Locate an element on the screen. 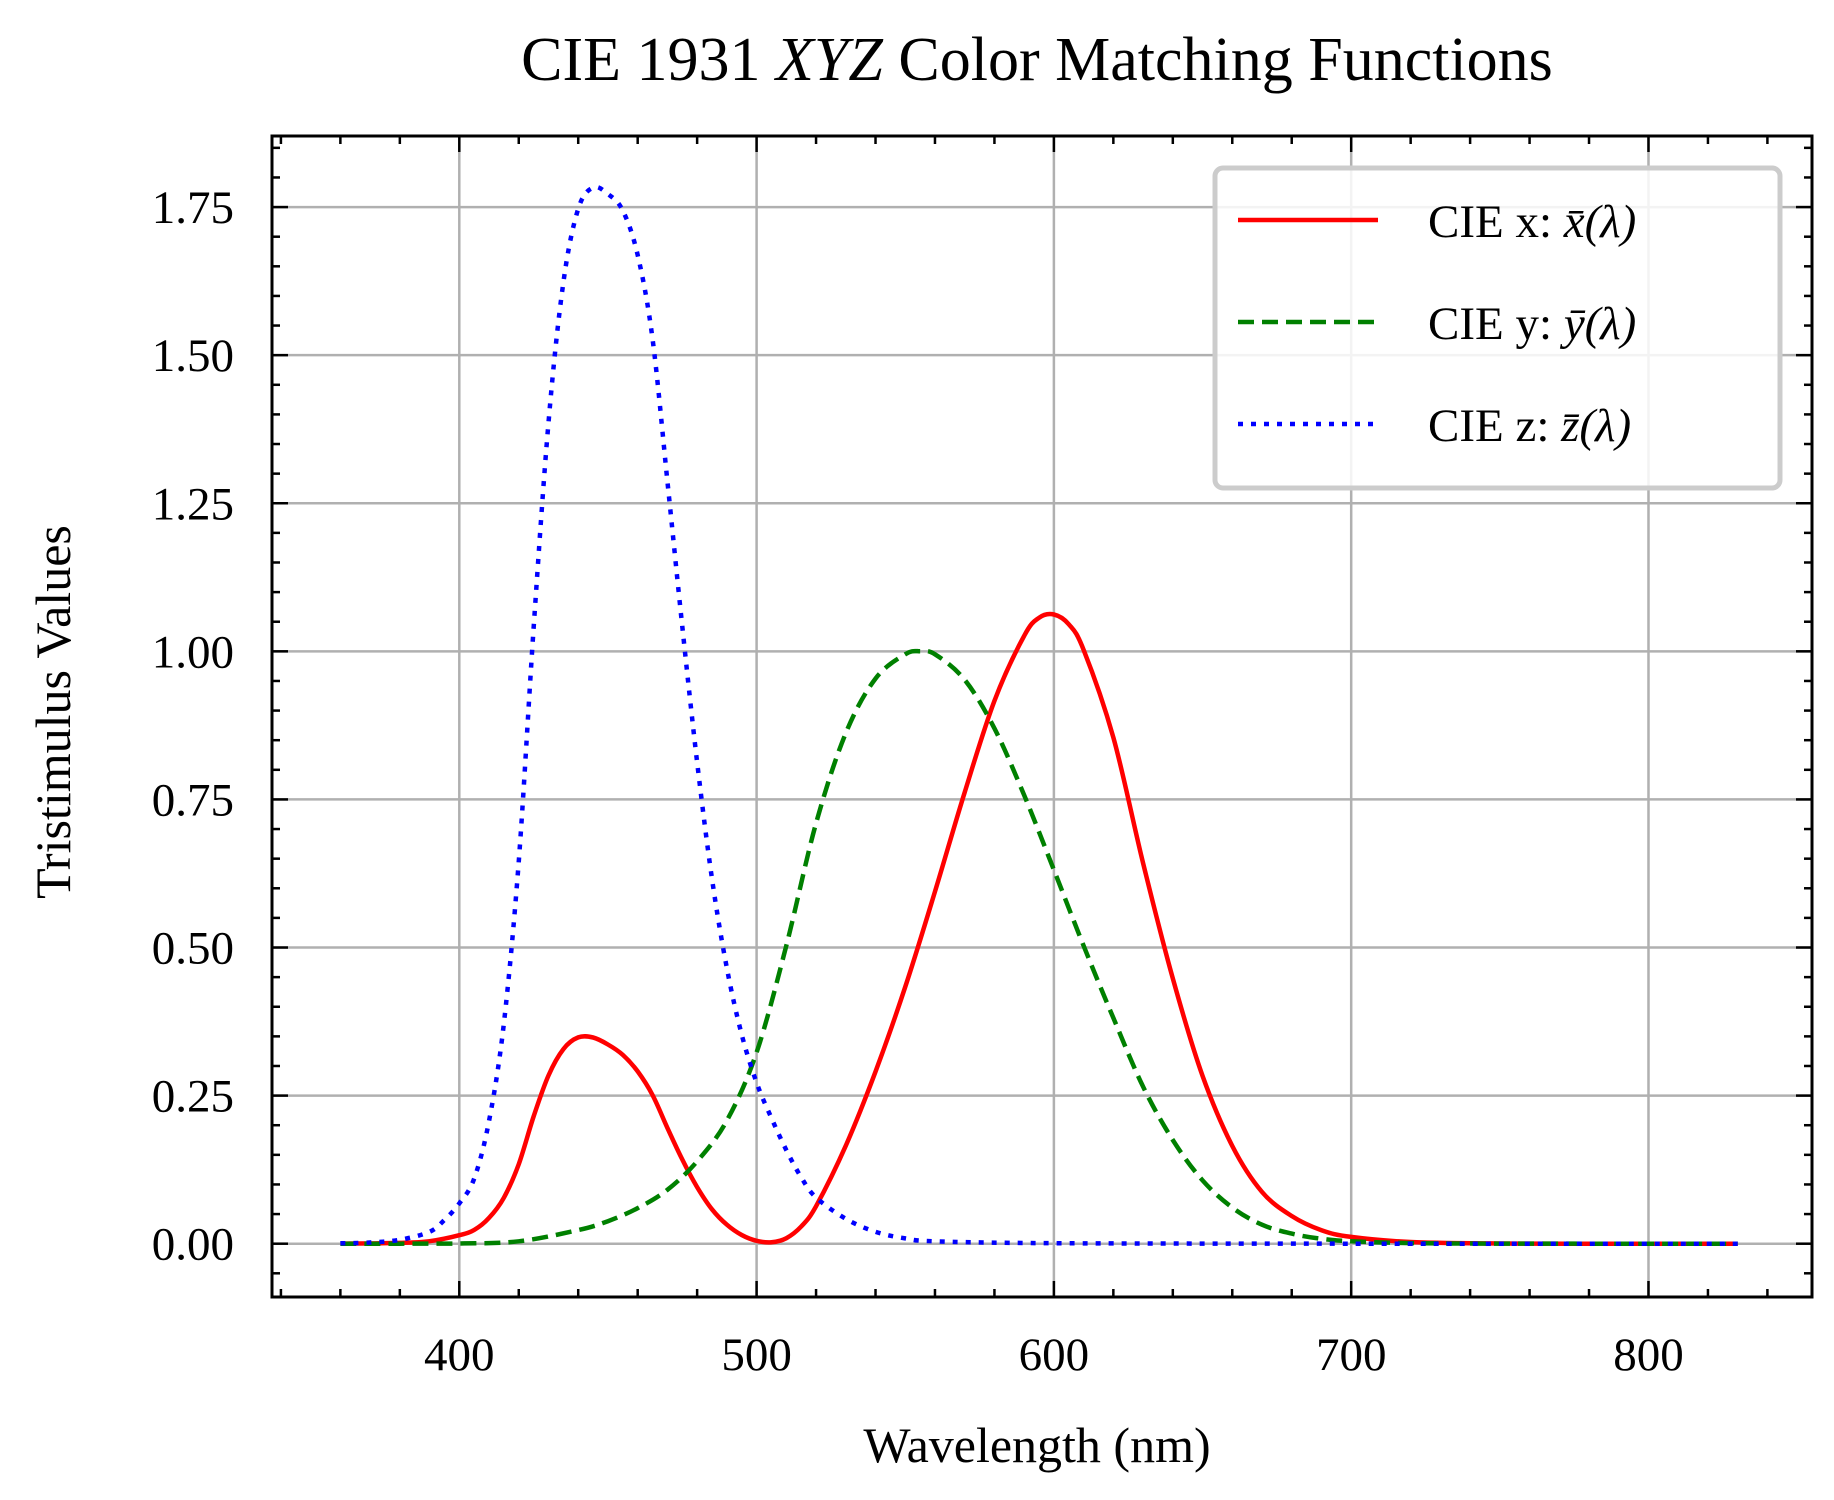 Image resolution: width=1834 pixels, height=1500 pixels. legend-entry-prefix: CIE z: is located at coordinates (1494, 426).